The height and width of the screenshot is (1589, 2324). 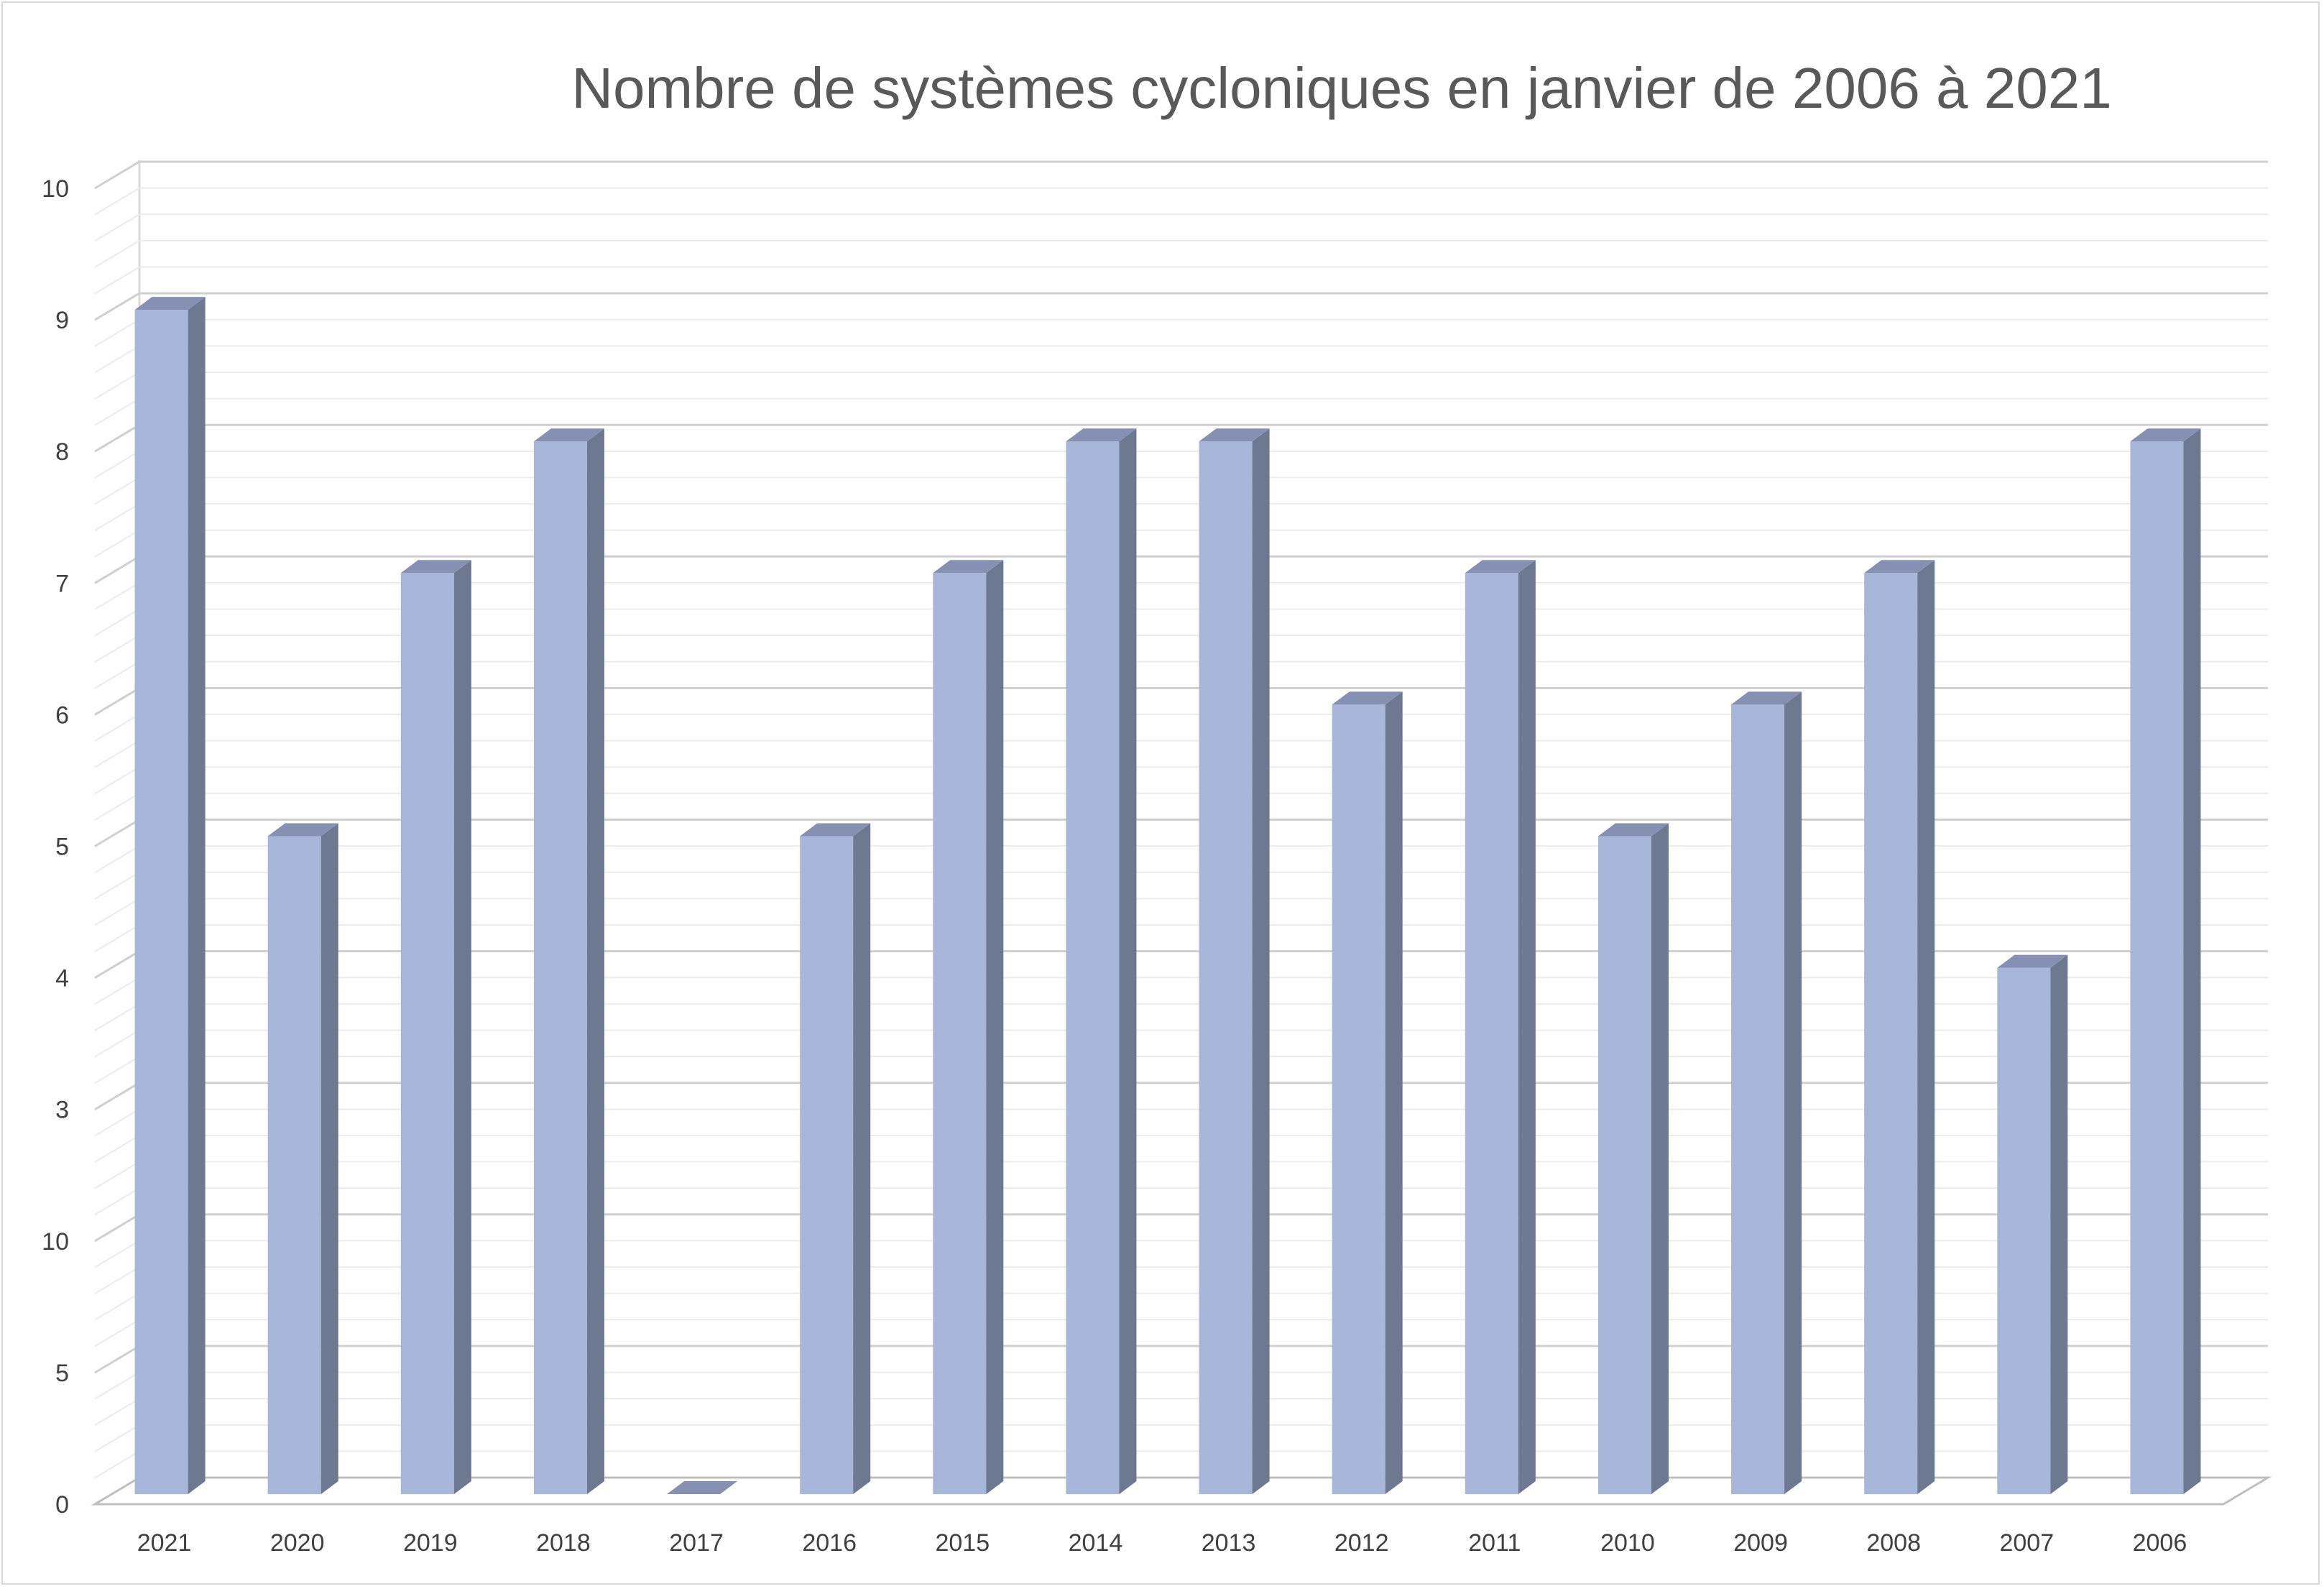 I want to click on bar-2013, so click(x=1234, y=961).